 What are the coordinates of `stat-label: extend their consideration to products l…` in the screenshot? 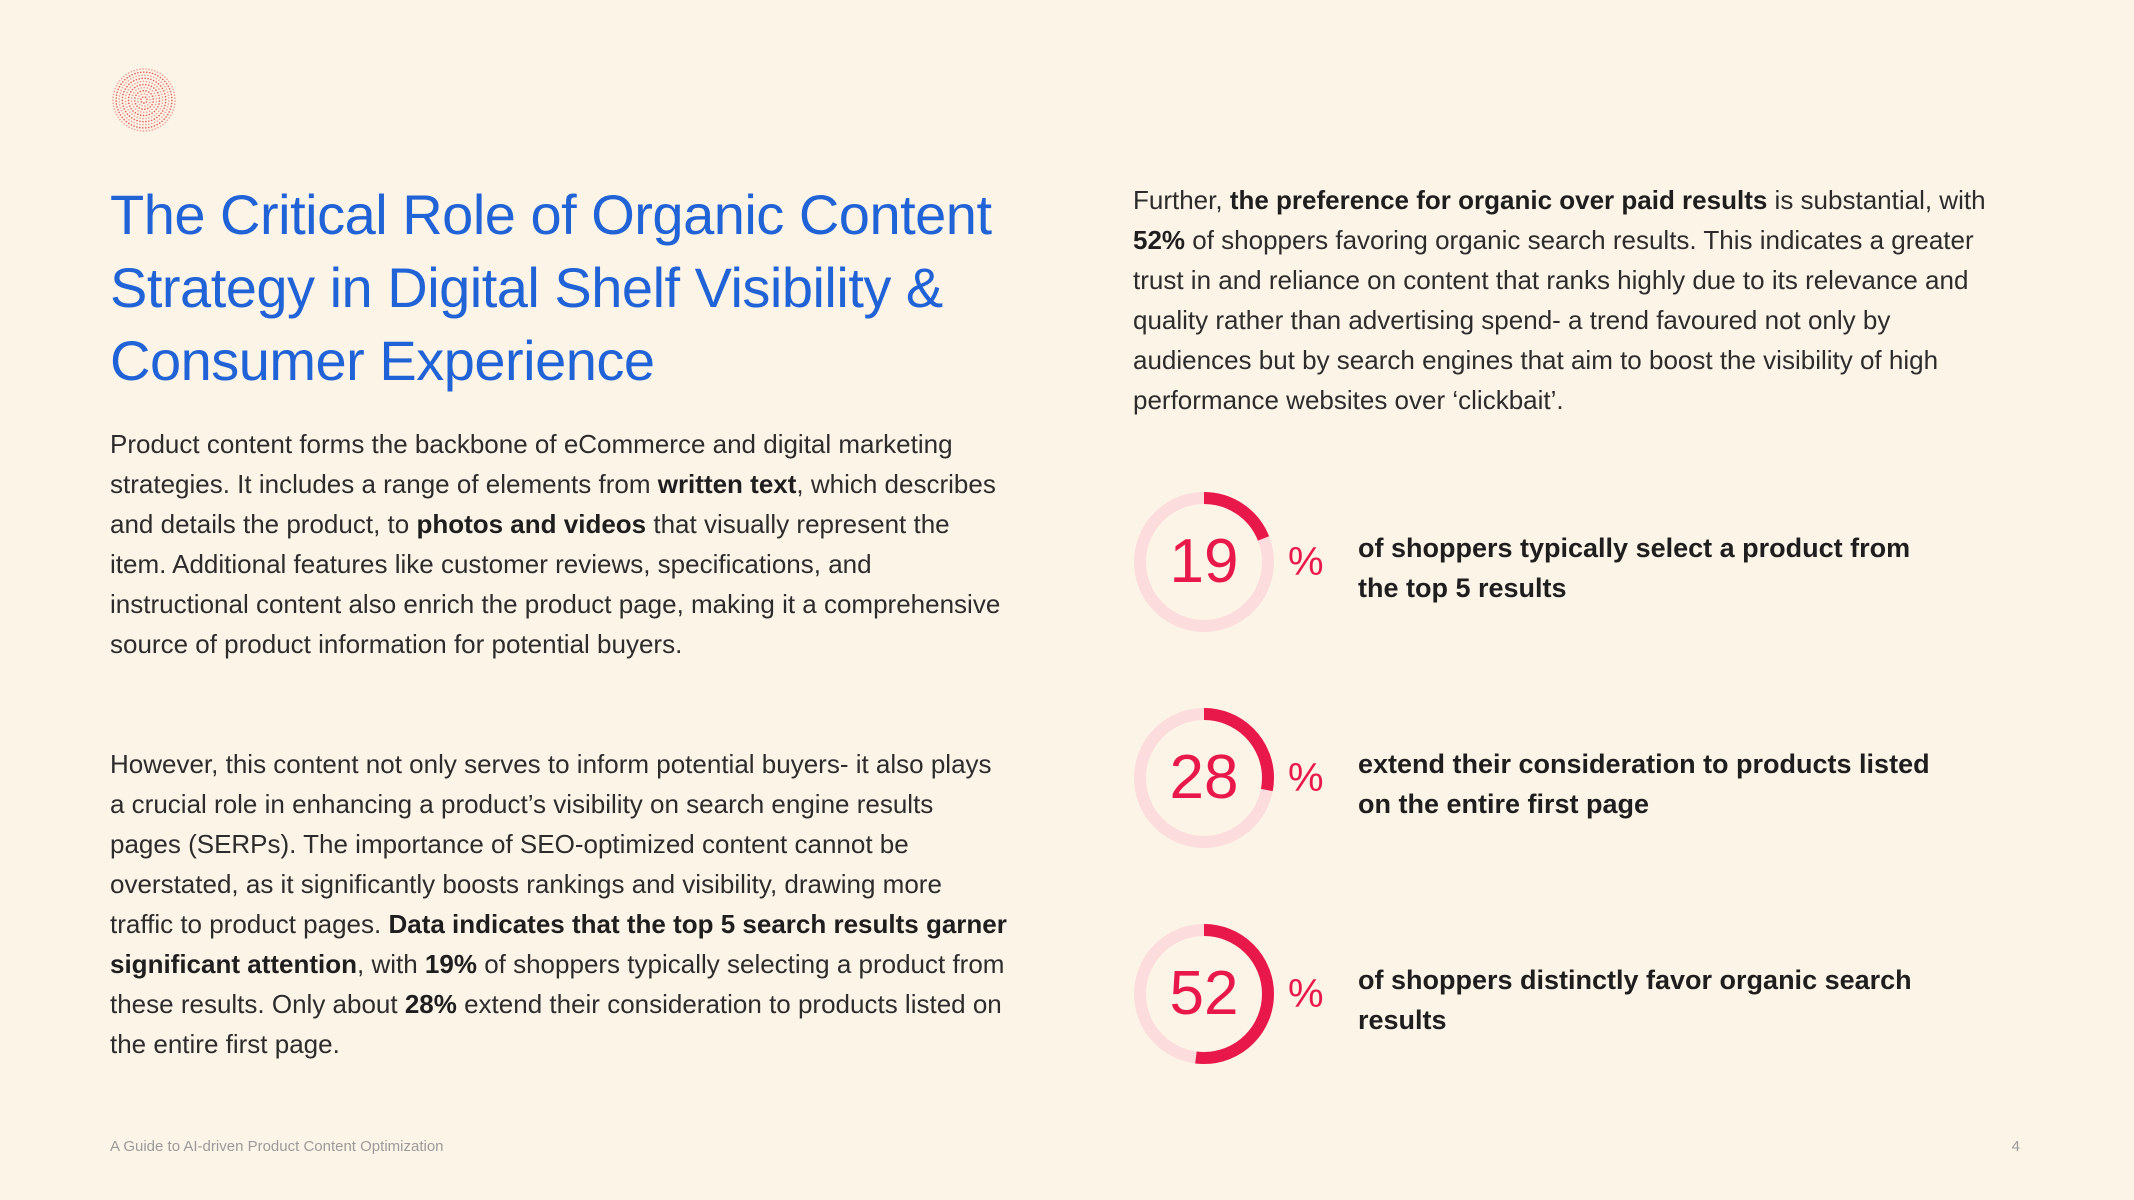 It's located at (1644, 784).